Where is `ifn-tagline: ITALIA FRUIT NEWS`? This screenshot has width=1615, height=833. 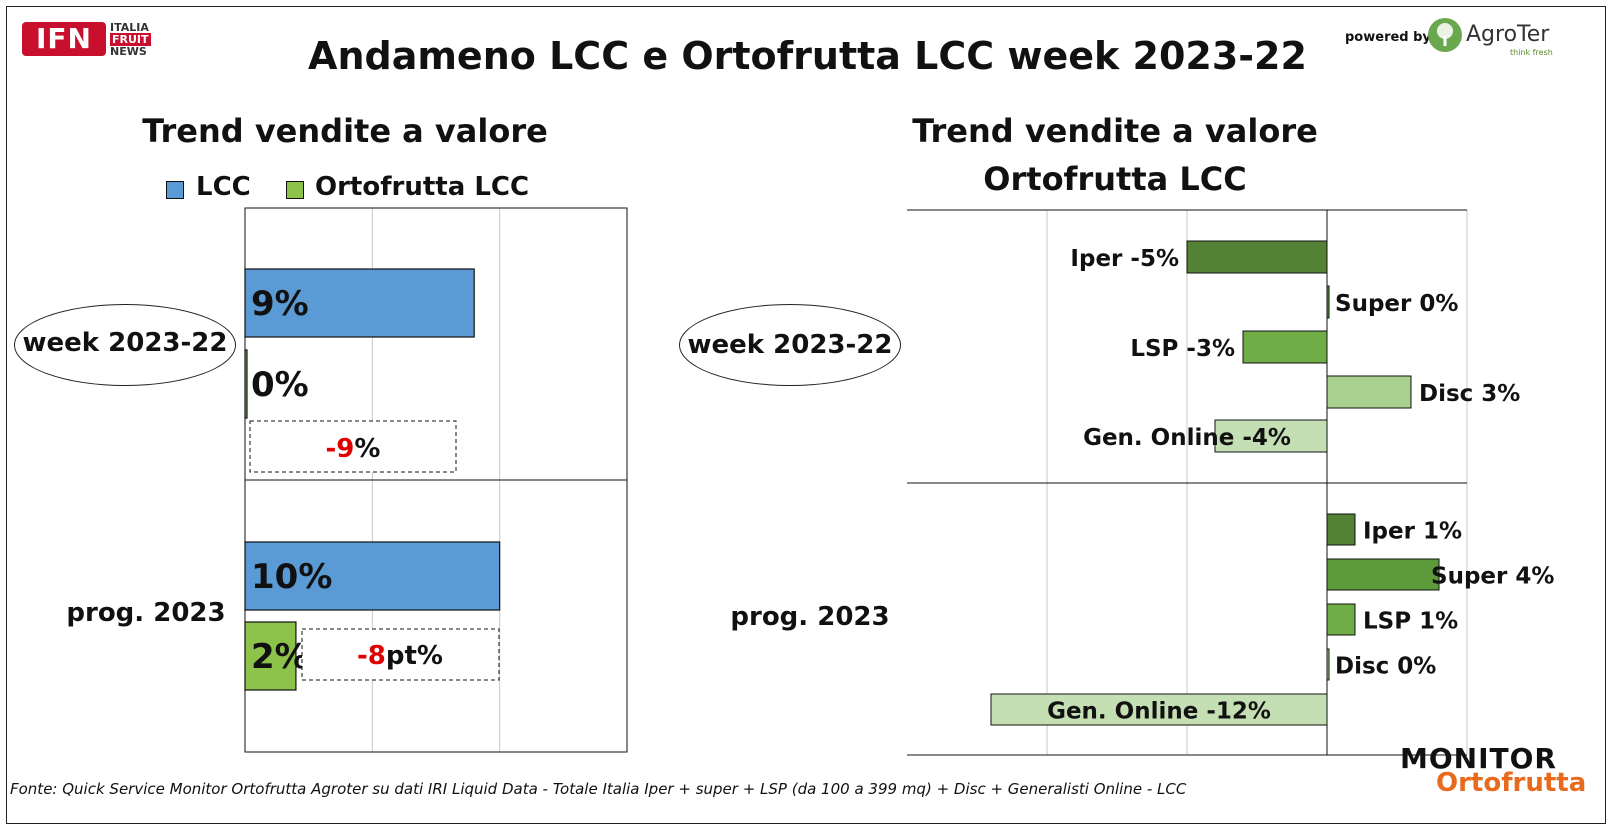 ifn-tagline: ITALIA FRUIT NEWS is located at coordinates (130, 40).